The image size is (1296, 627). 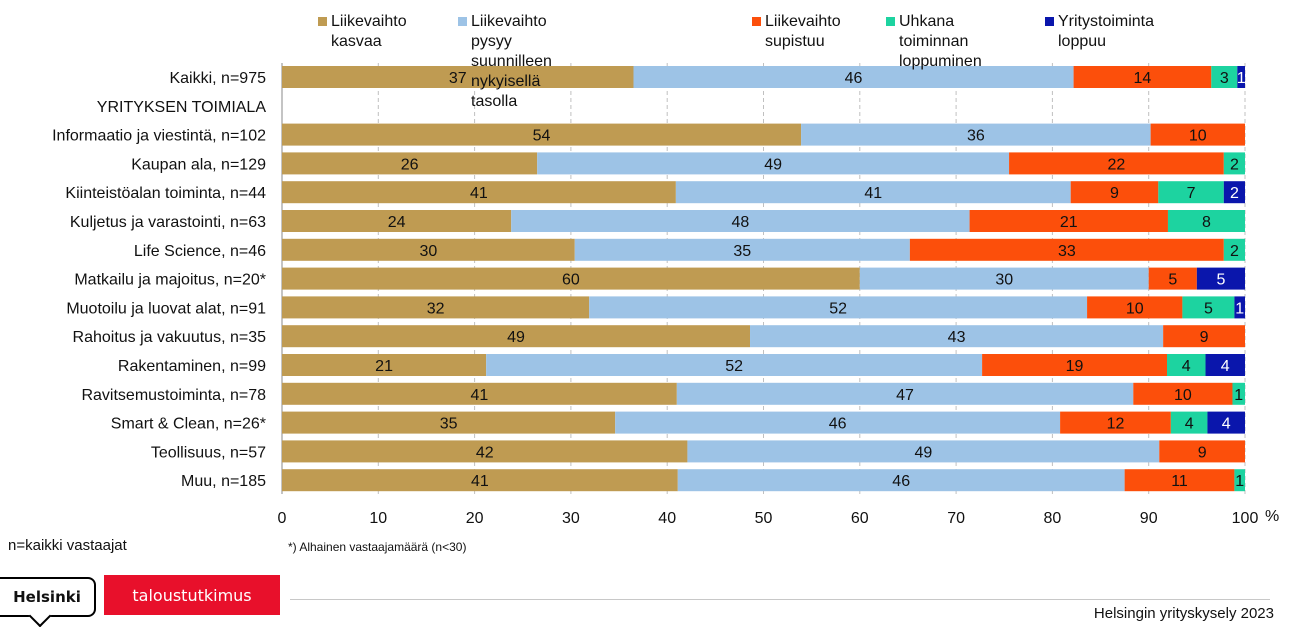 I want to click on legend-label: Yritystoiminta loppuu, so click(x=1106, y=31).